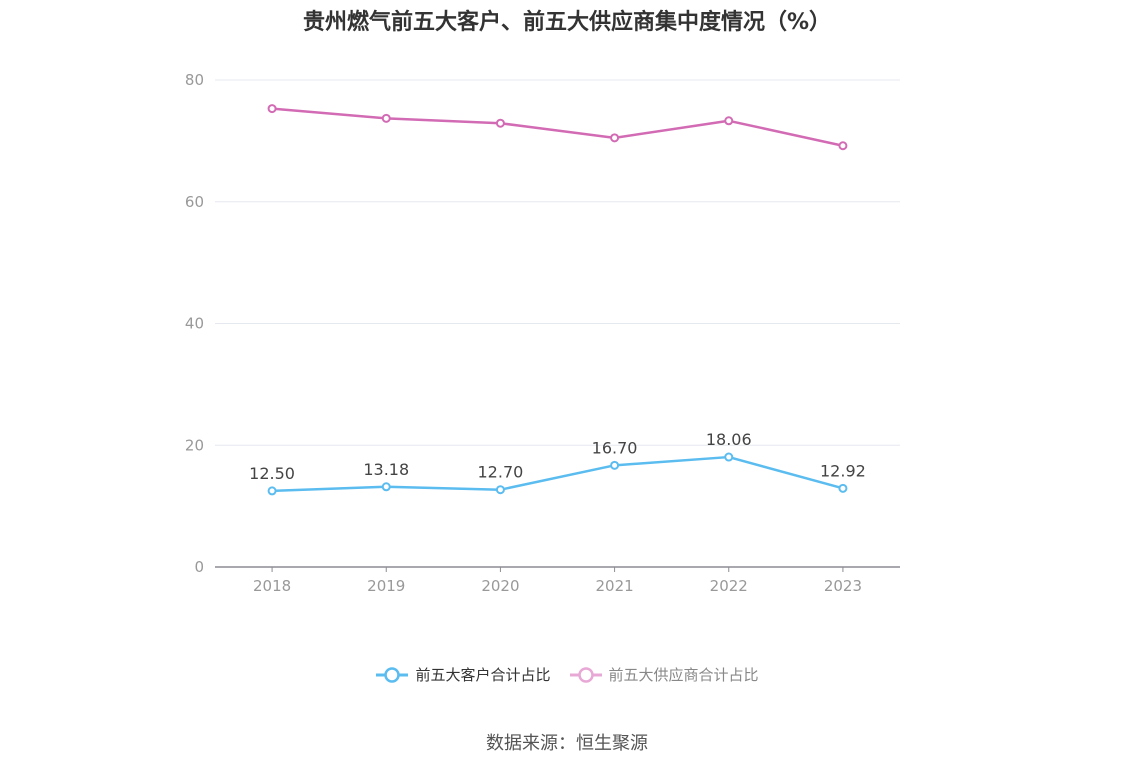 This screenshot has height=766, width=1134. Describe the element at coordinates (843, 586) in the screenshot. I see `x-tick-label-2023: 2023` at that location.